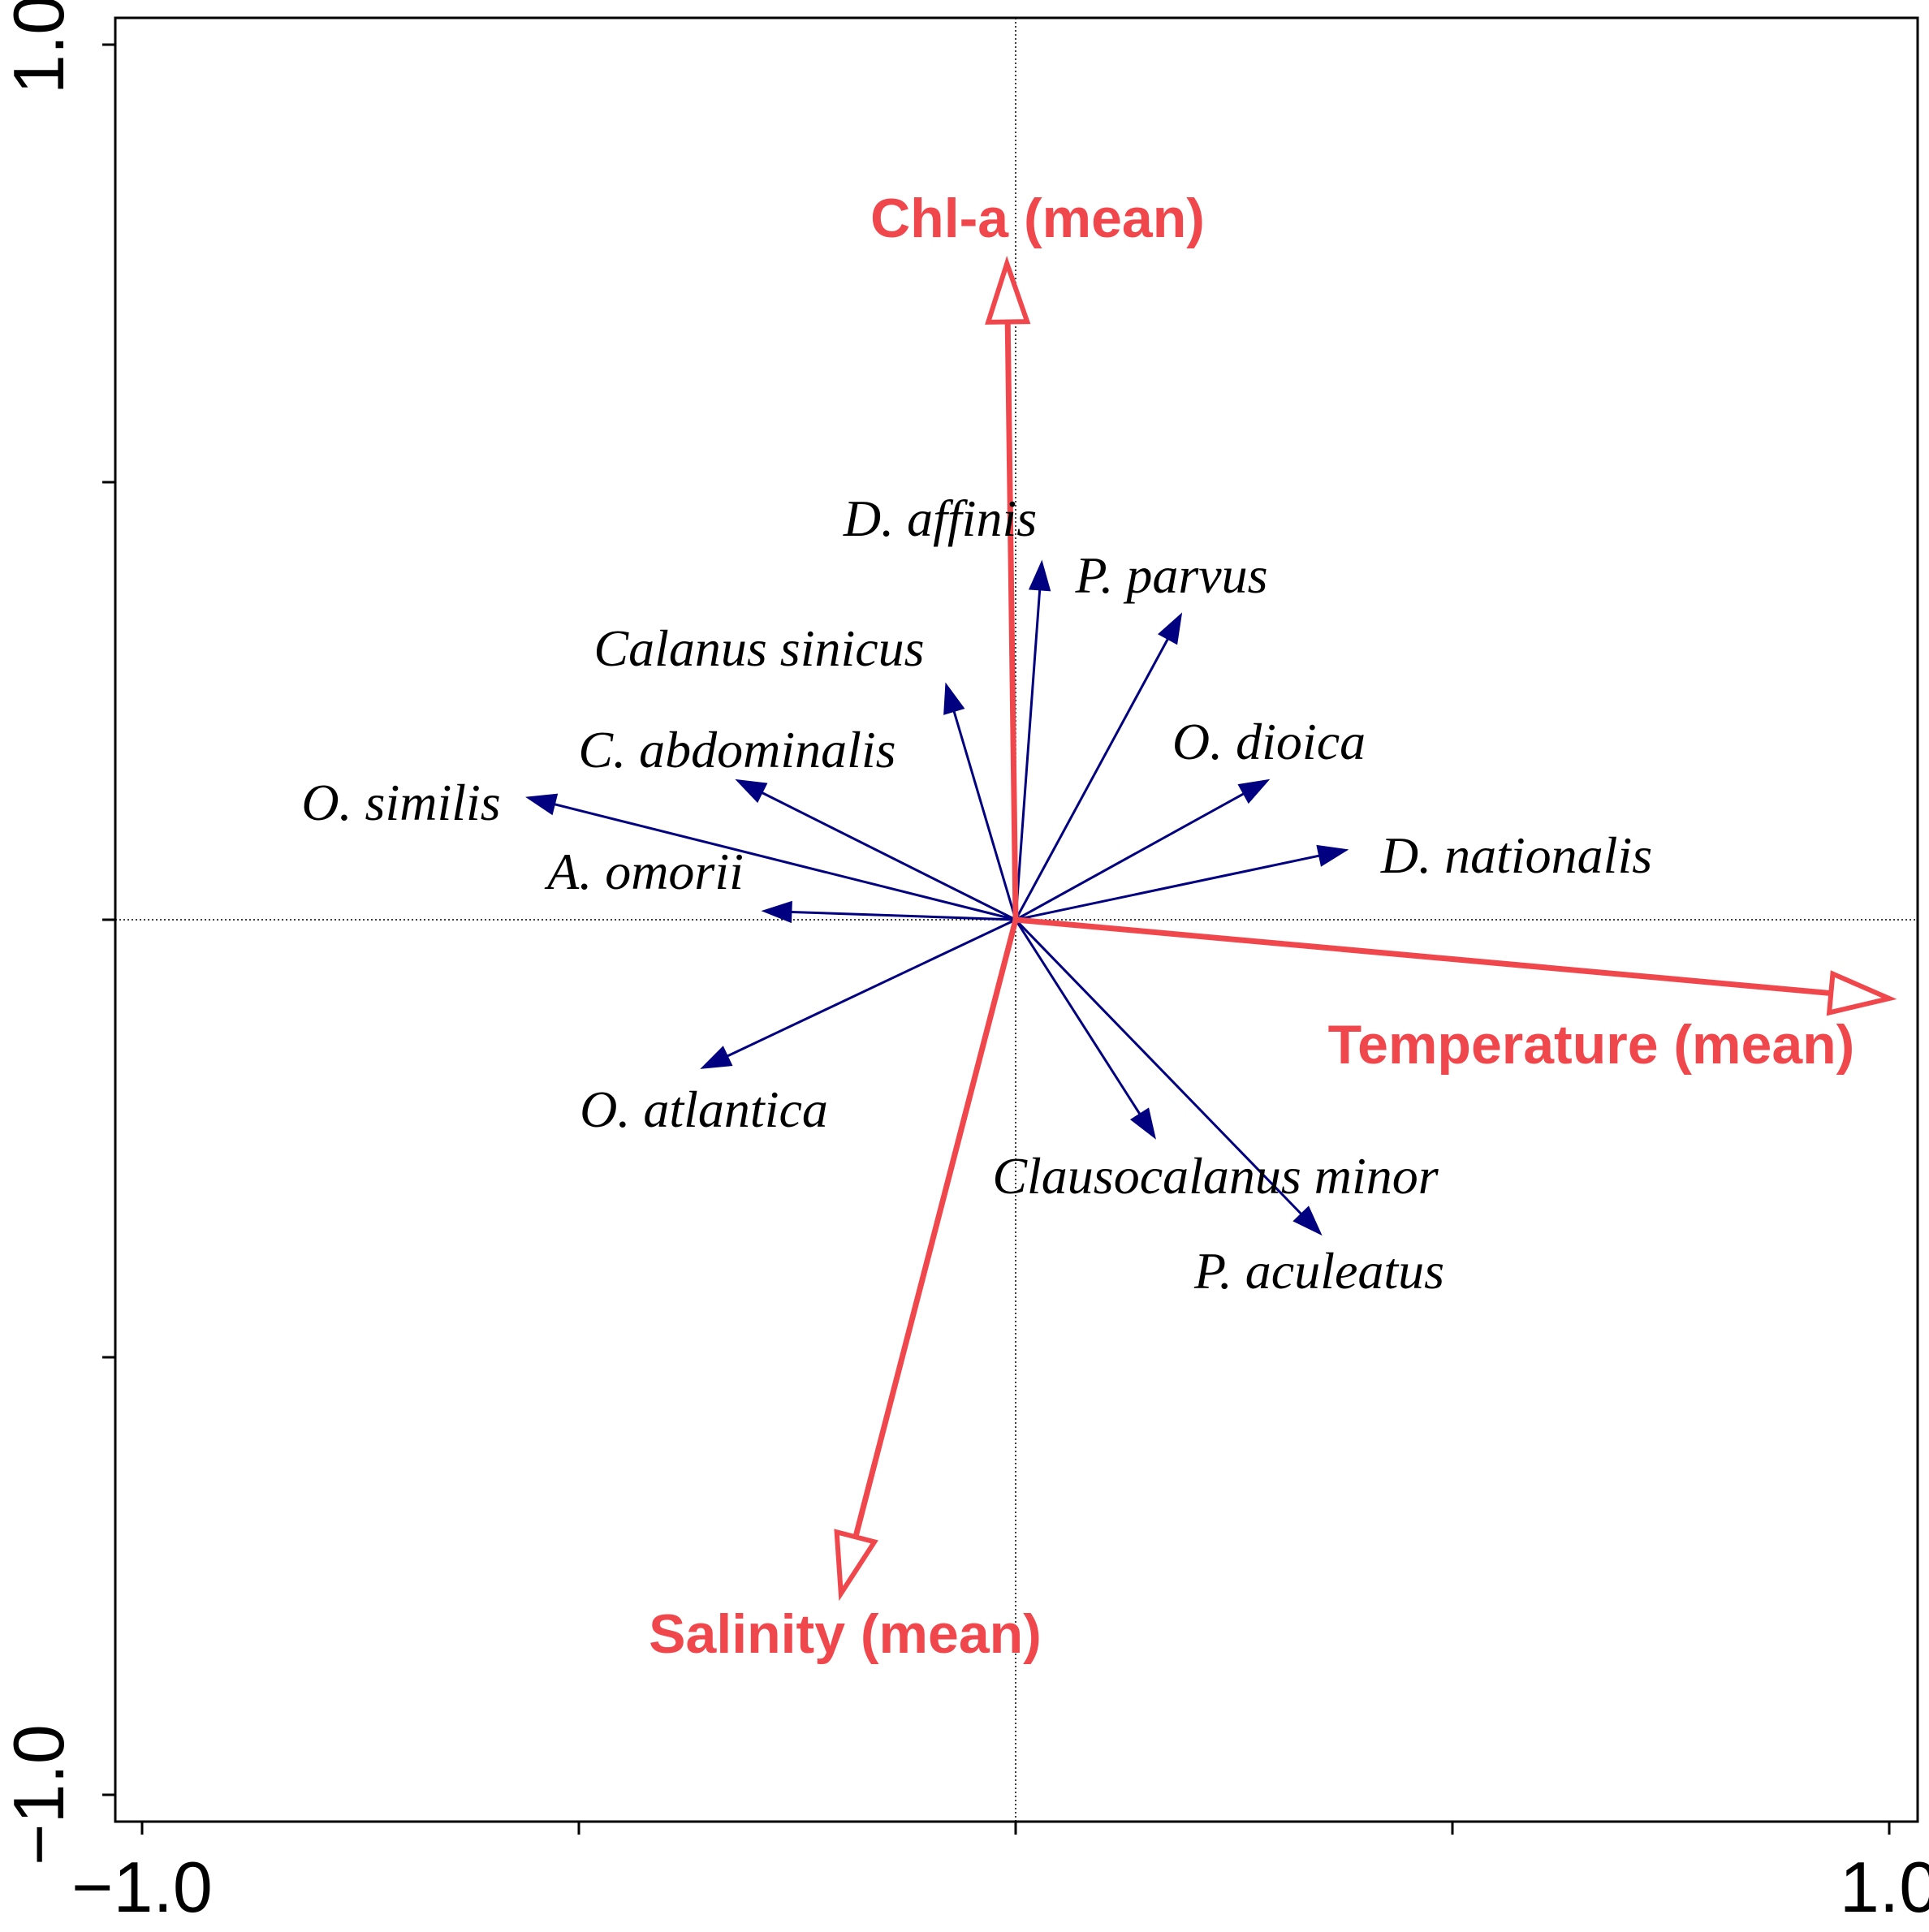 This screenshot has width=1929, height=1932. What do you see at coordinates (1215, 1176) in the screenshot?
I see `species-label: Clausocalanus minor` at bounding box center [1215, 1176].